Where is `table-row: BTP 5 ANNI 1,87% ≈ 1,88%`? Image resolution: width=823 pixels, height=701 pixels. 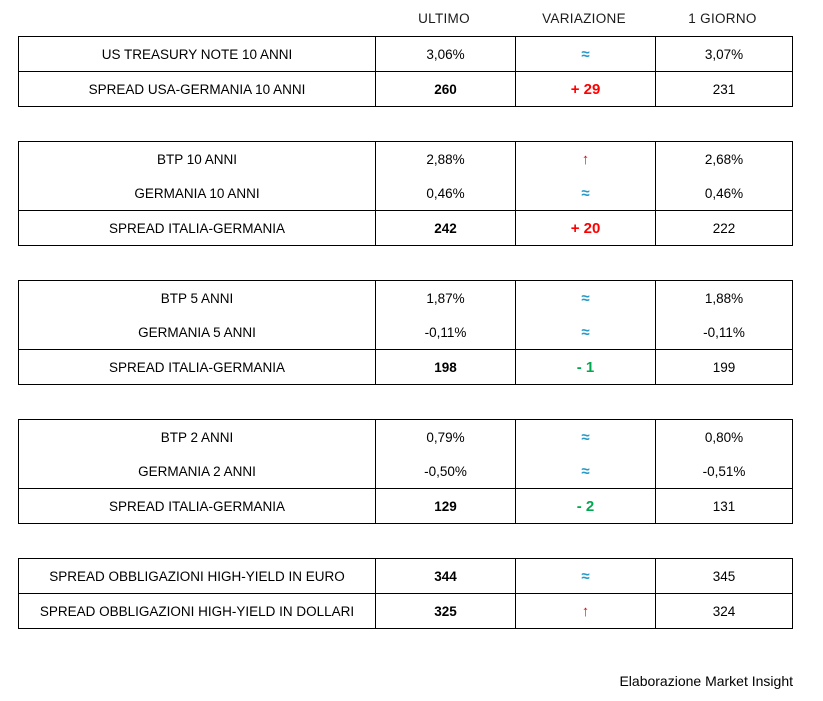 table-row: BTP 5 ANNI 1,87% ≈ 1,88% is located at coordinates (405, 298).